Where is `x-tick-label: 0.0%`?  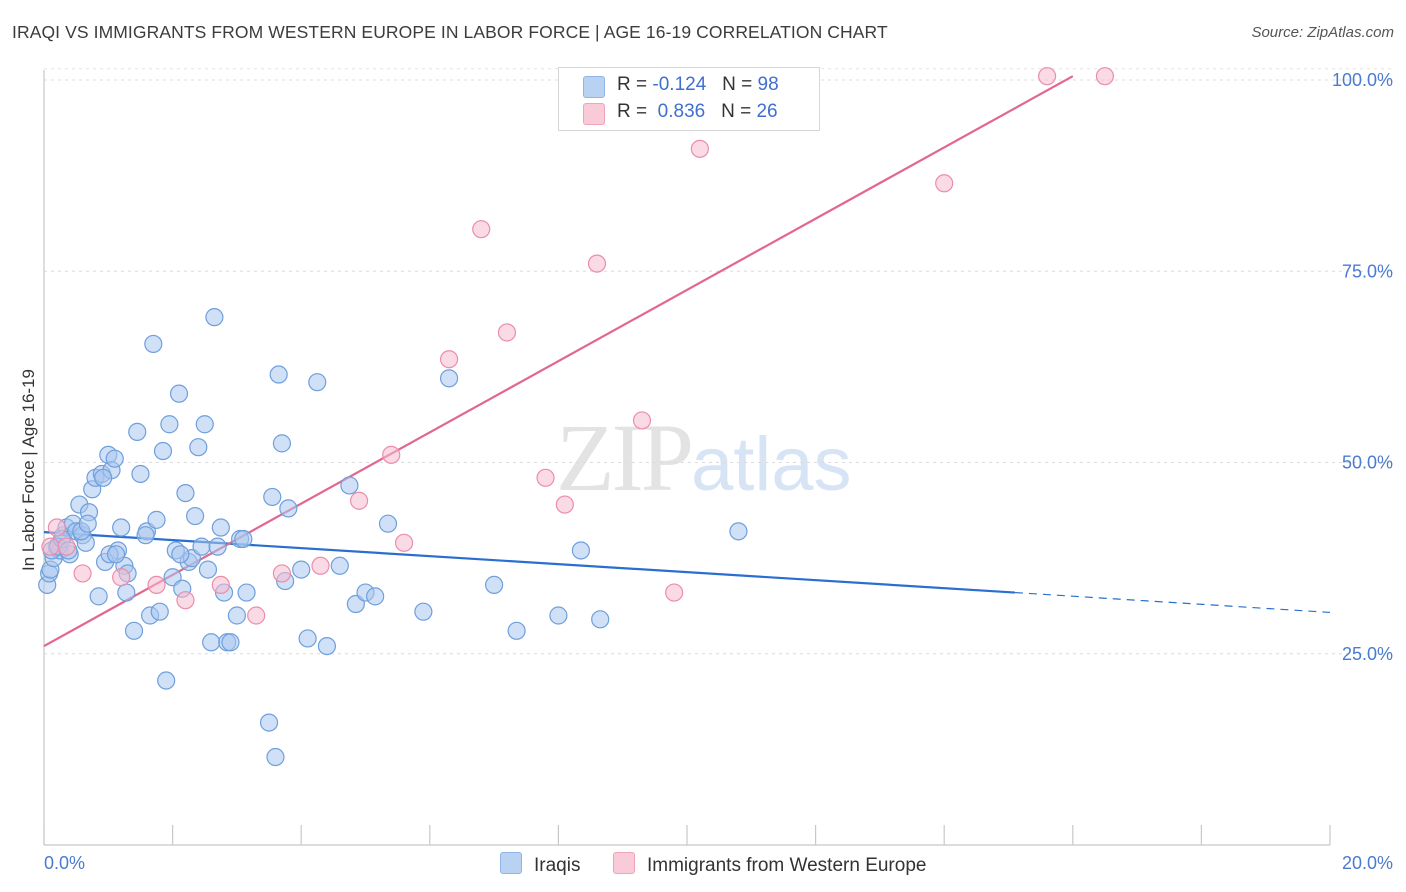 x-tick-label: 0.0% is located at coordinates (64, 863).